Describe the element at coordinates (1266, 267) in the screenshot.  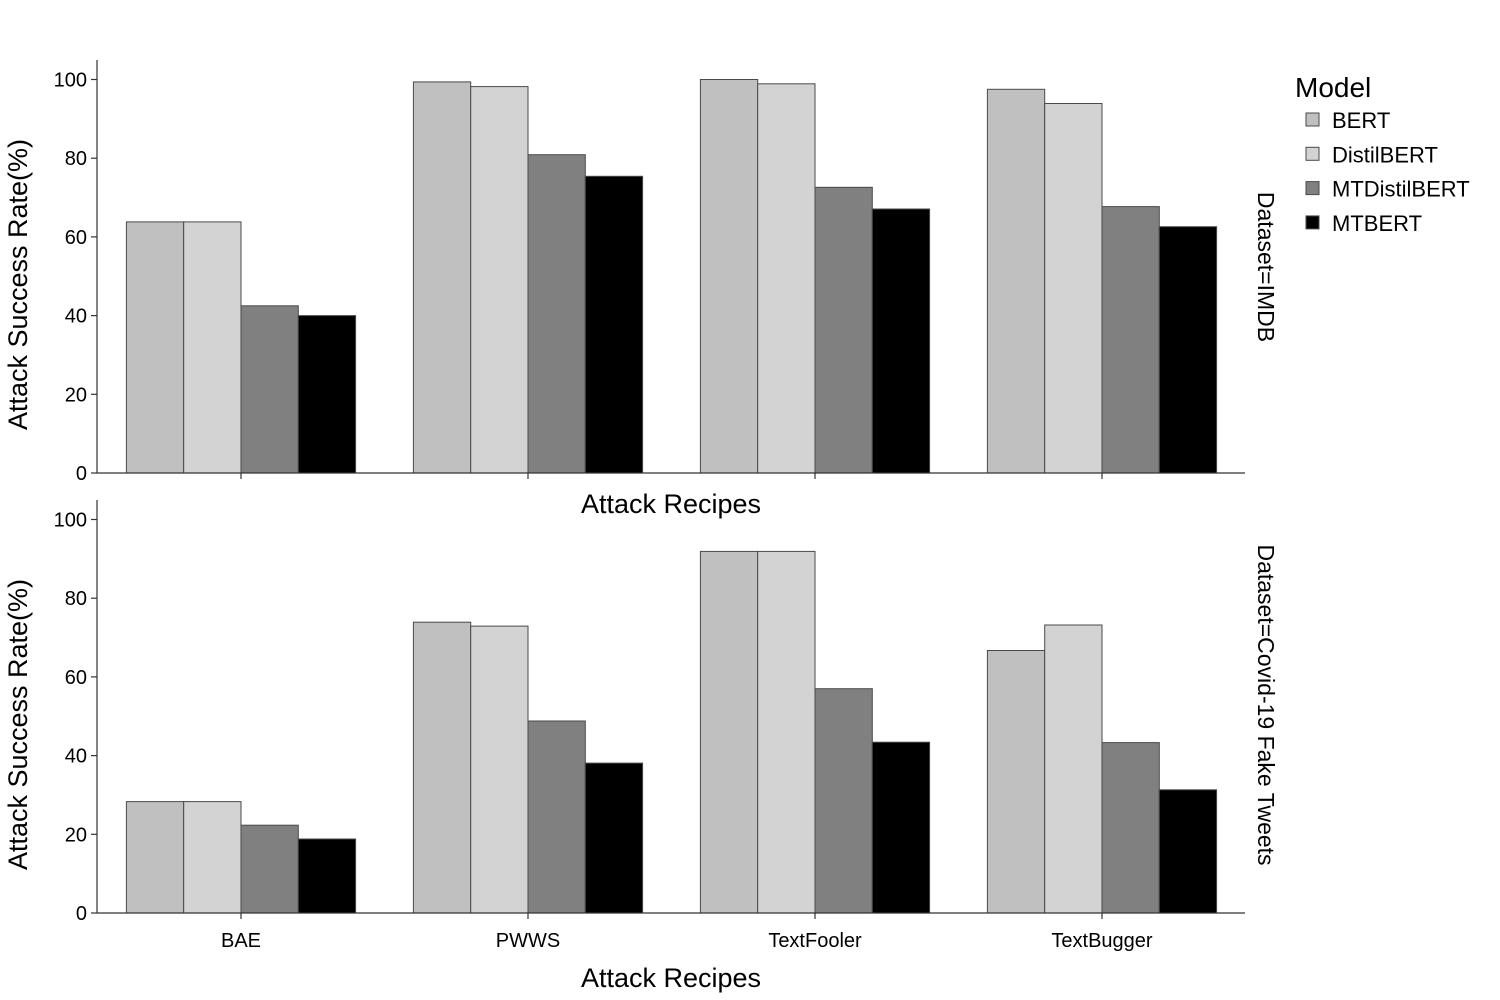
I see `facet-label: Dataset=IMDB` at that location.